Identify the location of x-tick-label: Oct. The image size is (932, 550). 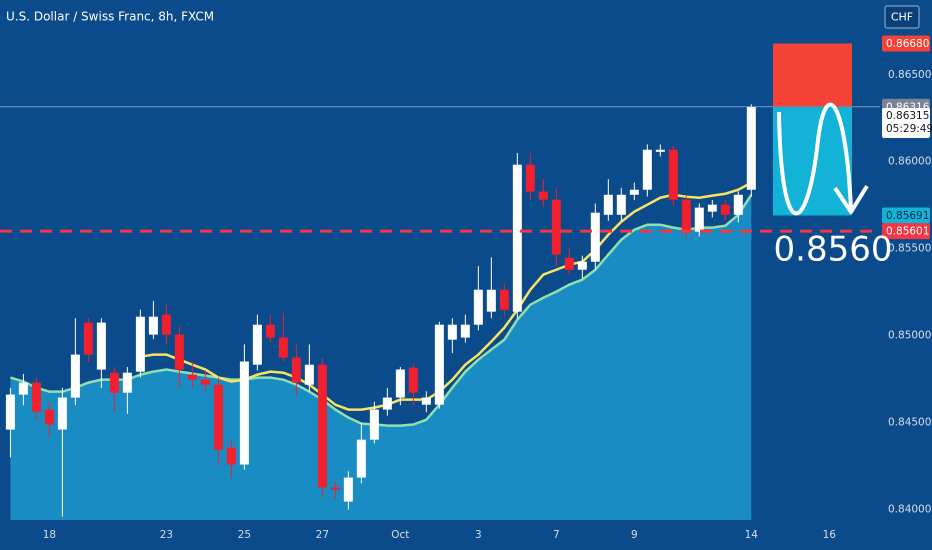
(400, 535).